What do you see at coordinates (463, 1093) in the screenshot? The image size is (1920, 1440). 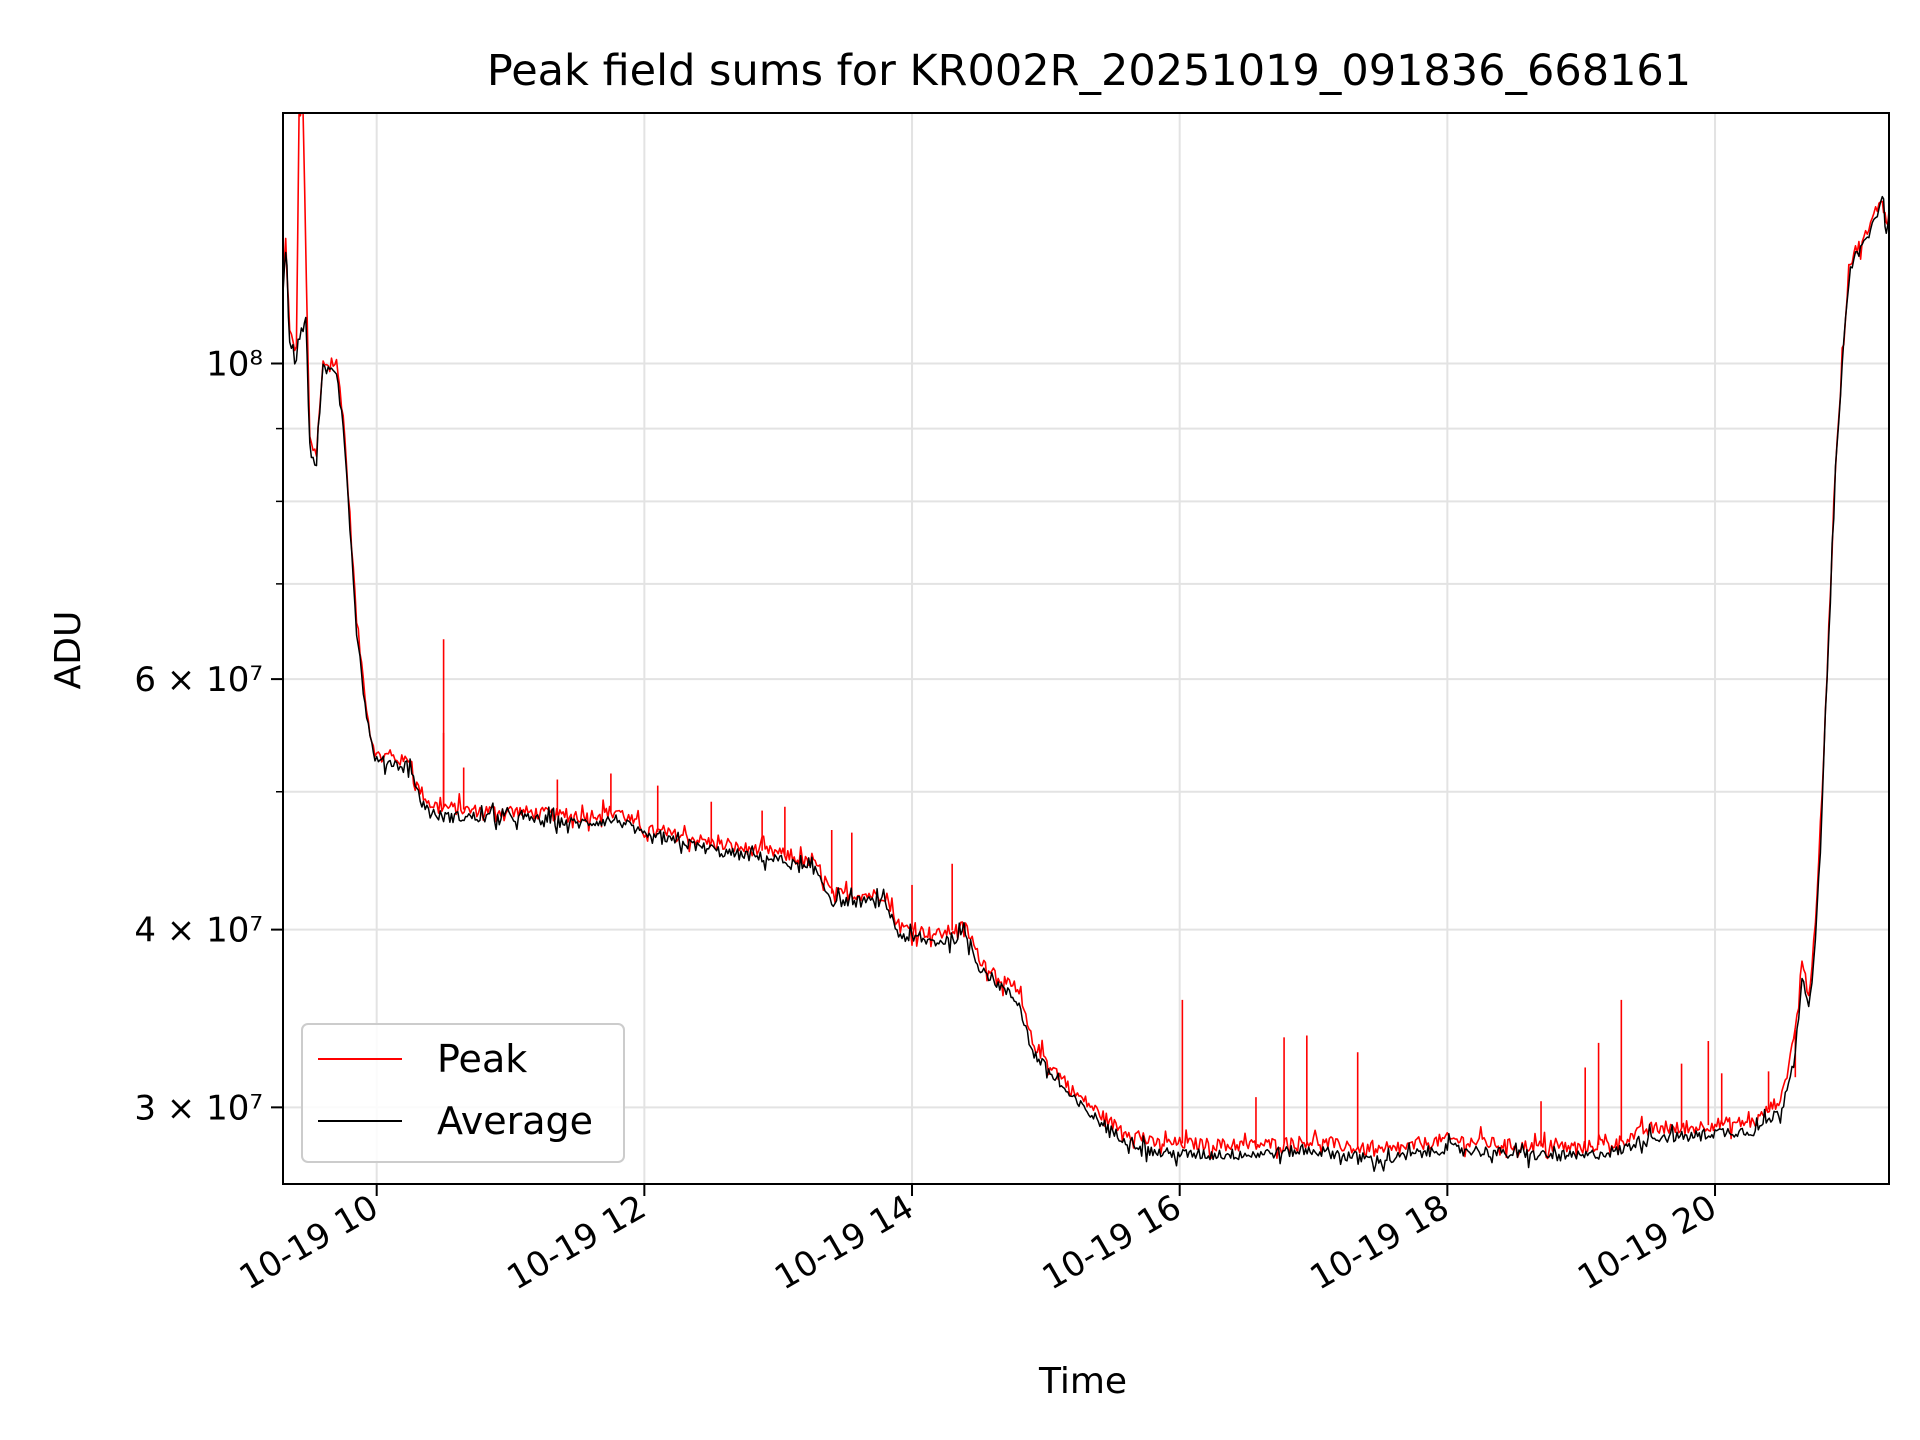 I see `legend: Peak Average` at bounding box center [463, 1093].